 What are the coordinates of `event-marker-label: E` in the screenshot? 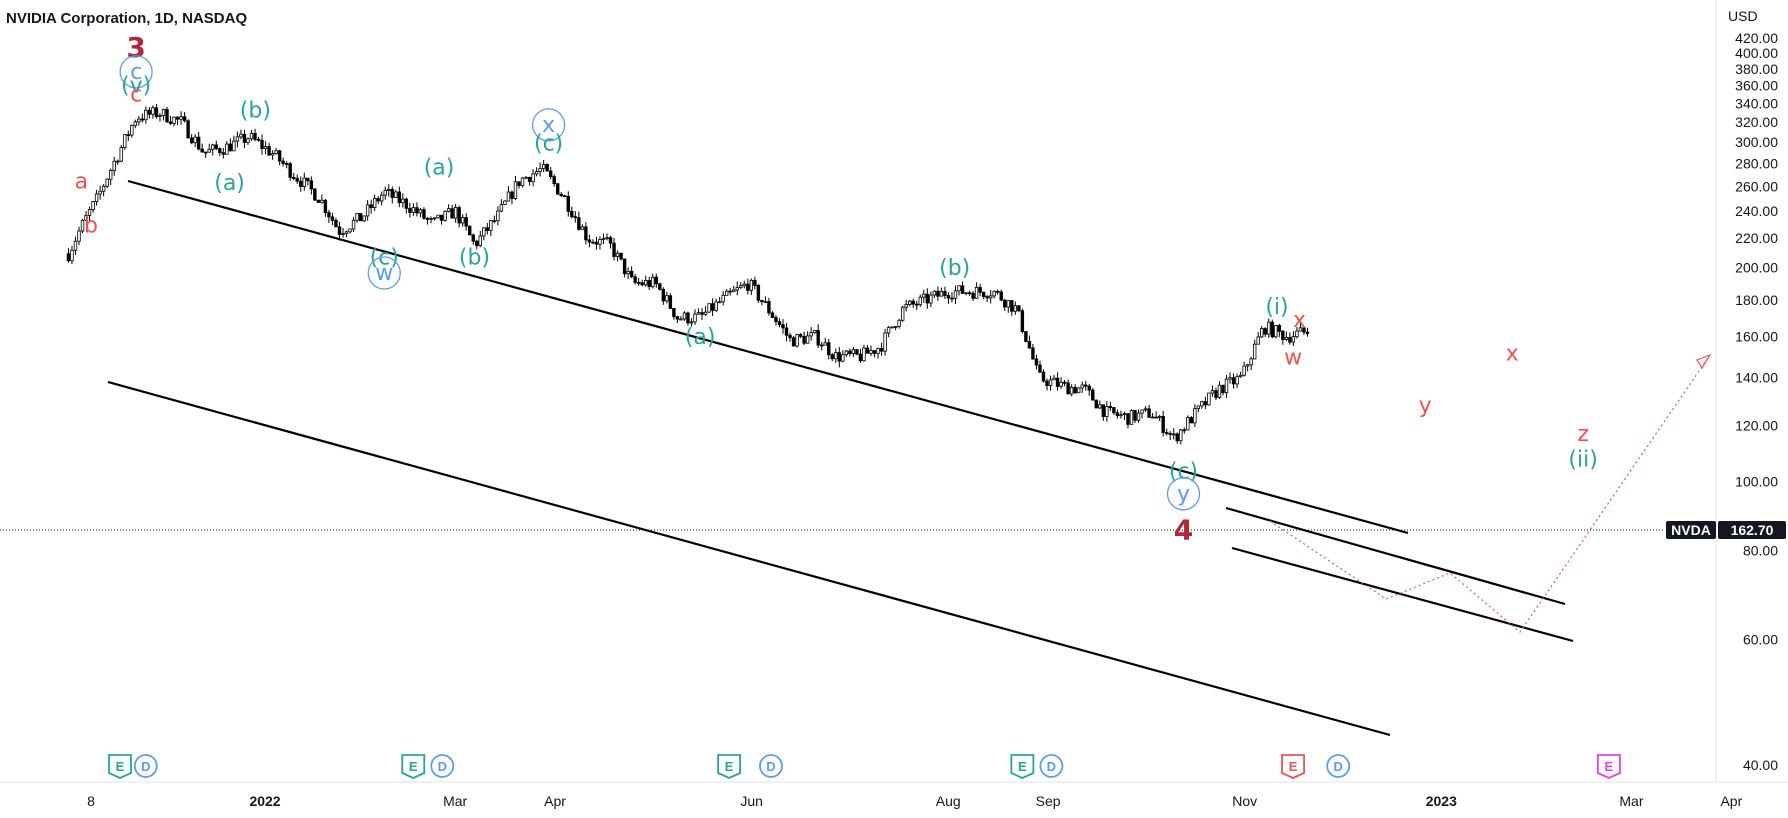 It's located at (1293, 766).